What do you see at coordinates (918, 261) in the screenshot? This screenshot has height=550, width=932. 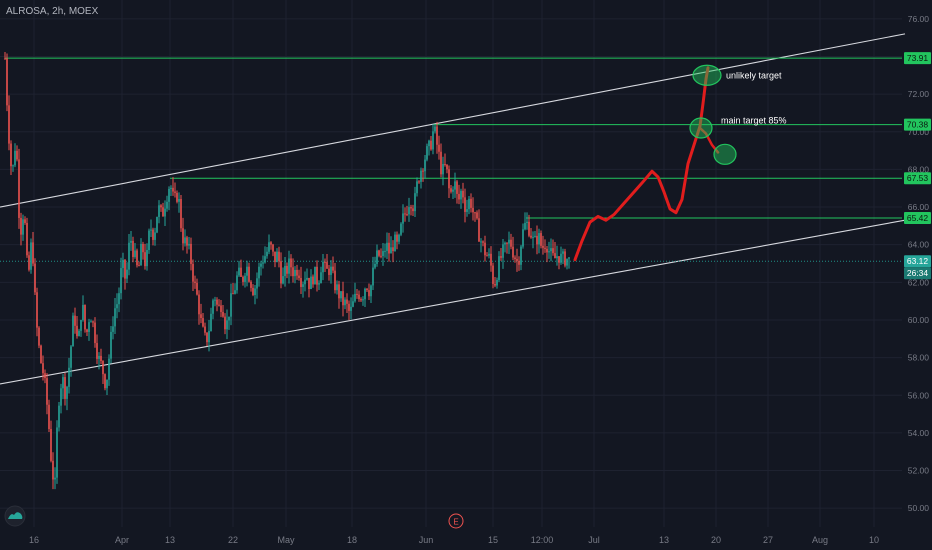 I see `price-badge-label: 63.12` at bounding box center [918, 261].